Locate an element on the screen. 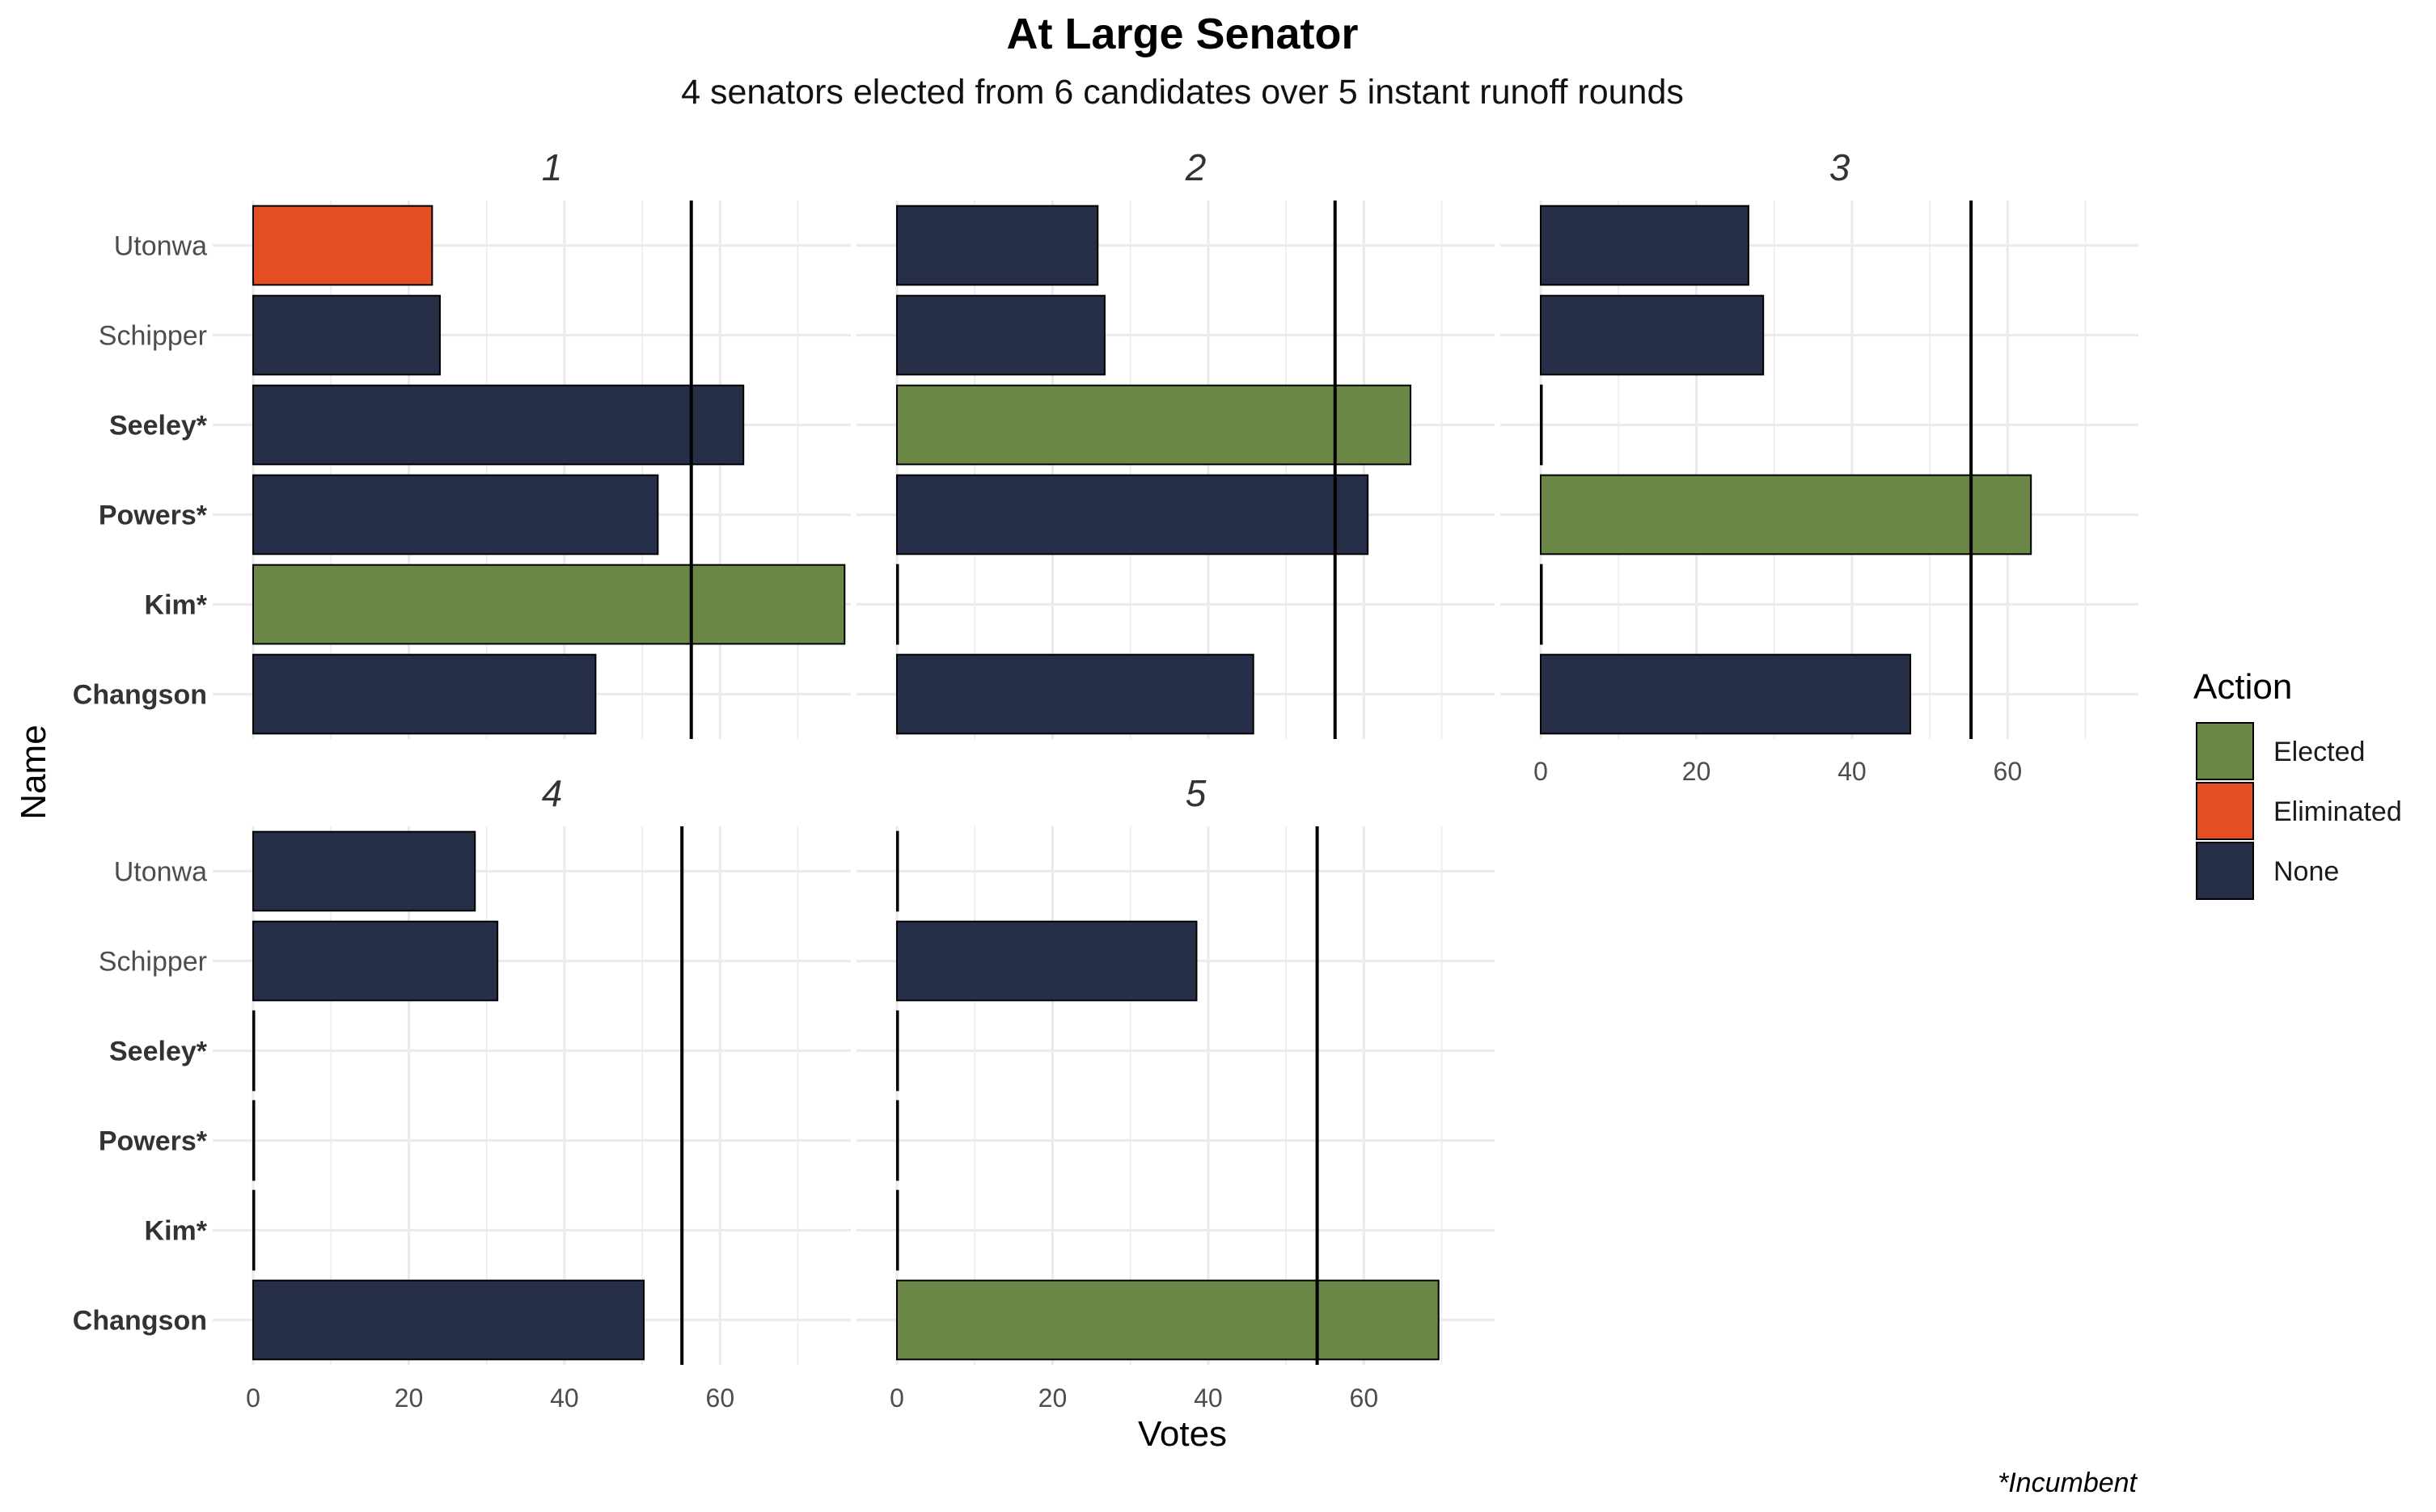 This screenshot has width=2436, height=1512. panel-label-1: 1 is located at coordinates (552, 167).